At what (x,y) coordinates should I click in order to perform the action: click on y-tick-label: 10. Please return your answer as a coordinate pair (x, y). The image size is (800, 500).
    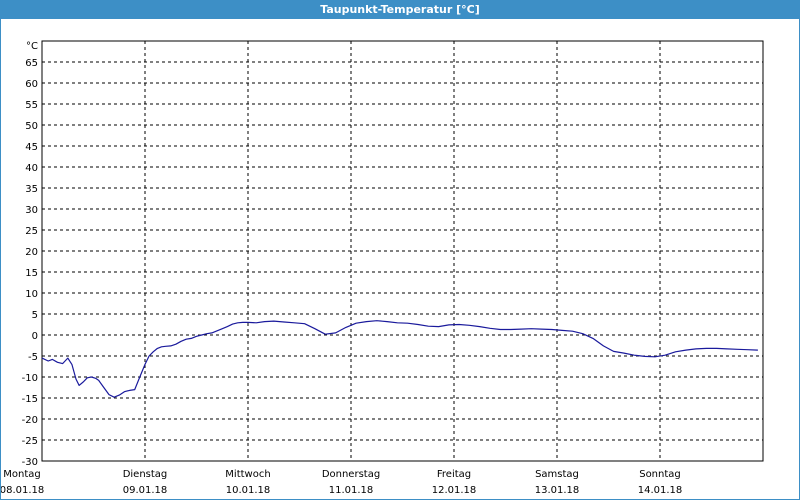
    Looking at the image, I should click on (31, 294).